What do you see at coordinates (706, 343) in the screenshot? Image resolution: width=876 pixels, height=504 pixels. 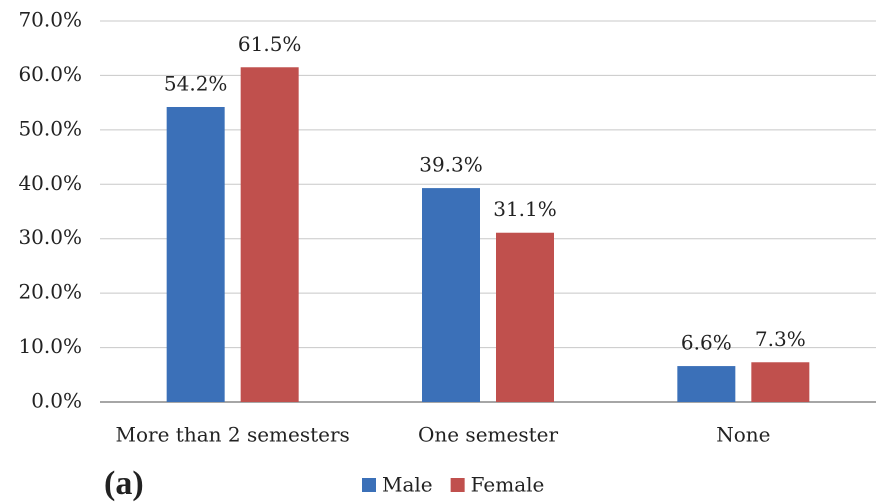 I see `data-label: 6.6%` at bounding box center [706, 343].